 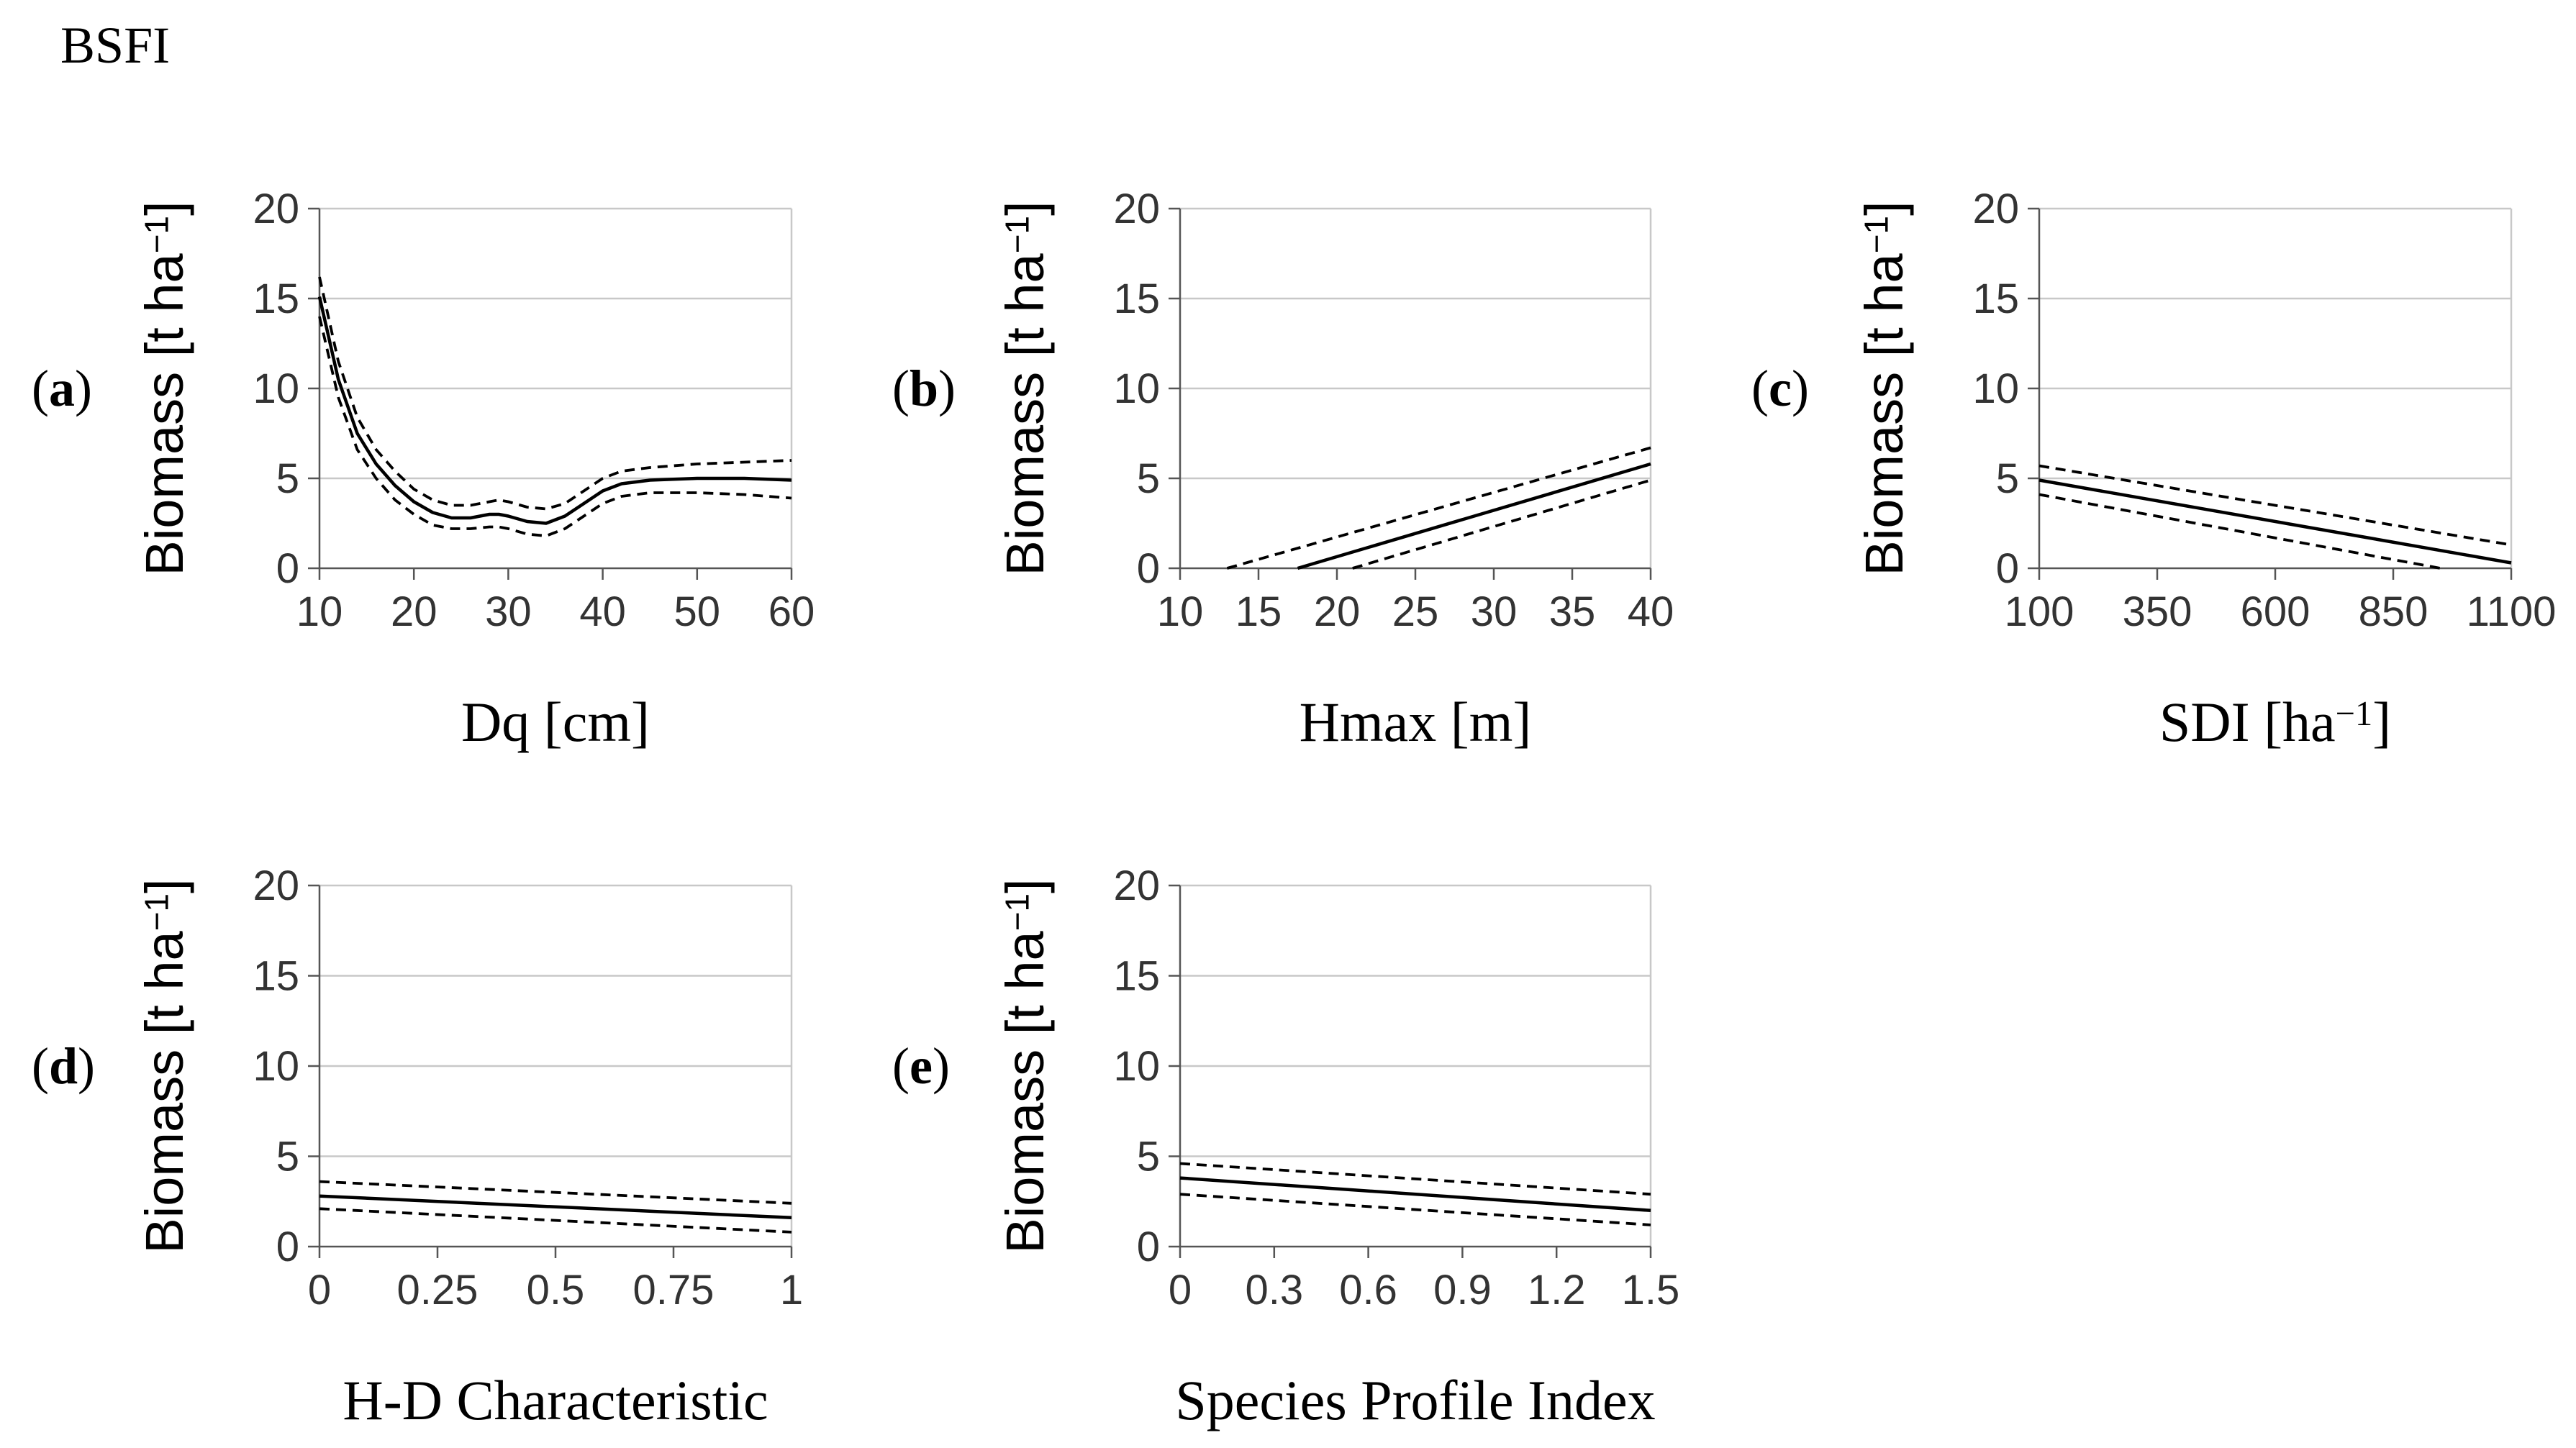 I want to click on x-tick-label: 50, so click(x=697, y=611).